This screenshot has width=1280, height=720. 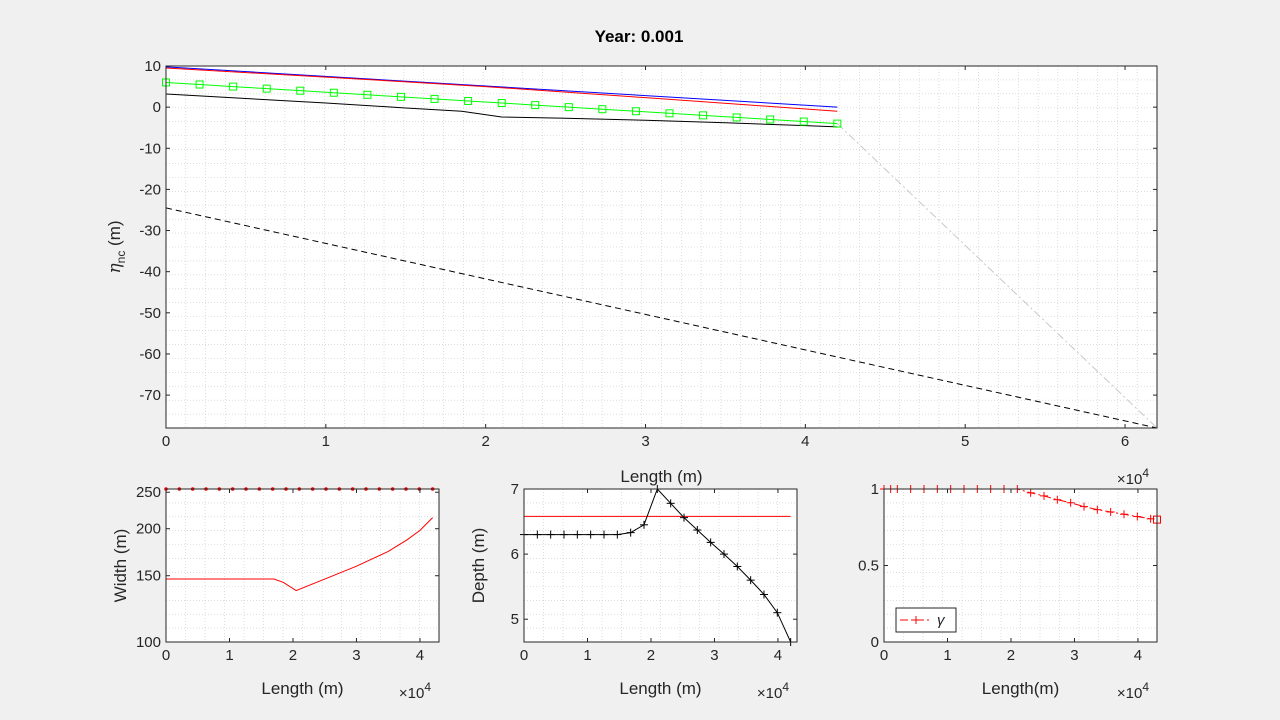 I want to click on depth-plot-area, so click(x=660, y=565).